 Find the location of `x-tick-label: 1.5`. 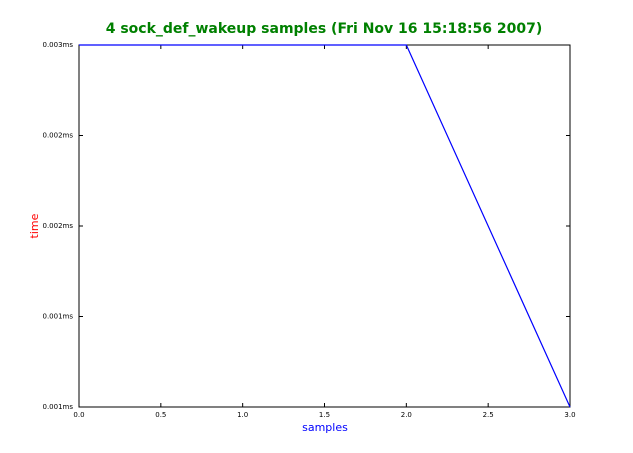

x-tick-label: 1.5 is located at coordinates (324, 415).